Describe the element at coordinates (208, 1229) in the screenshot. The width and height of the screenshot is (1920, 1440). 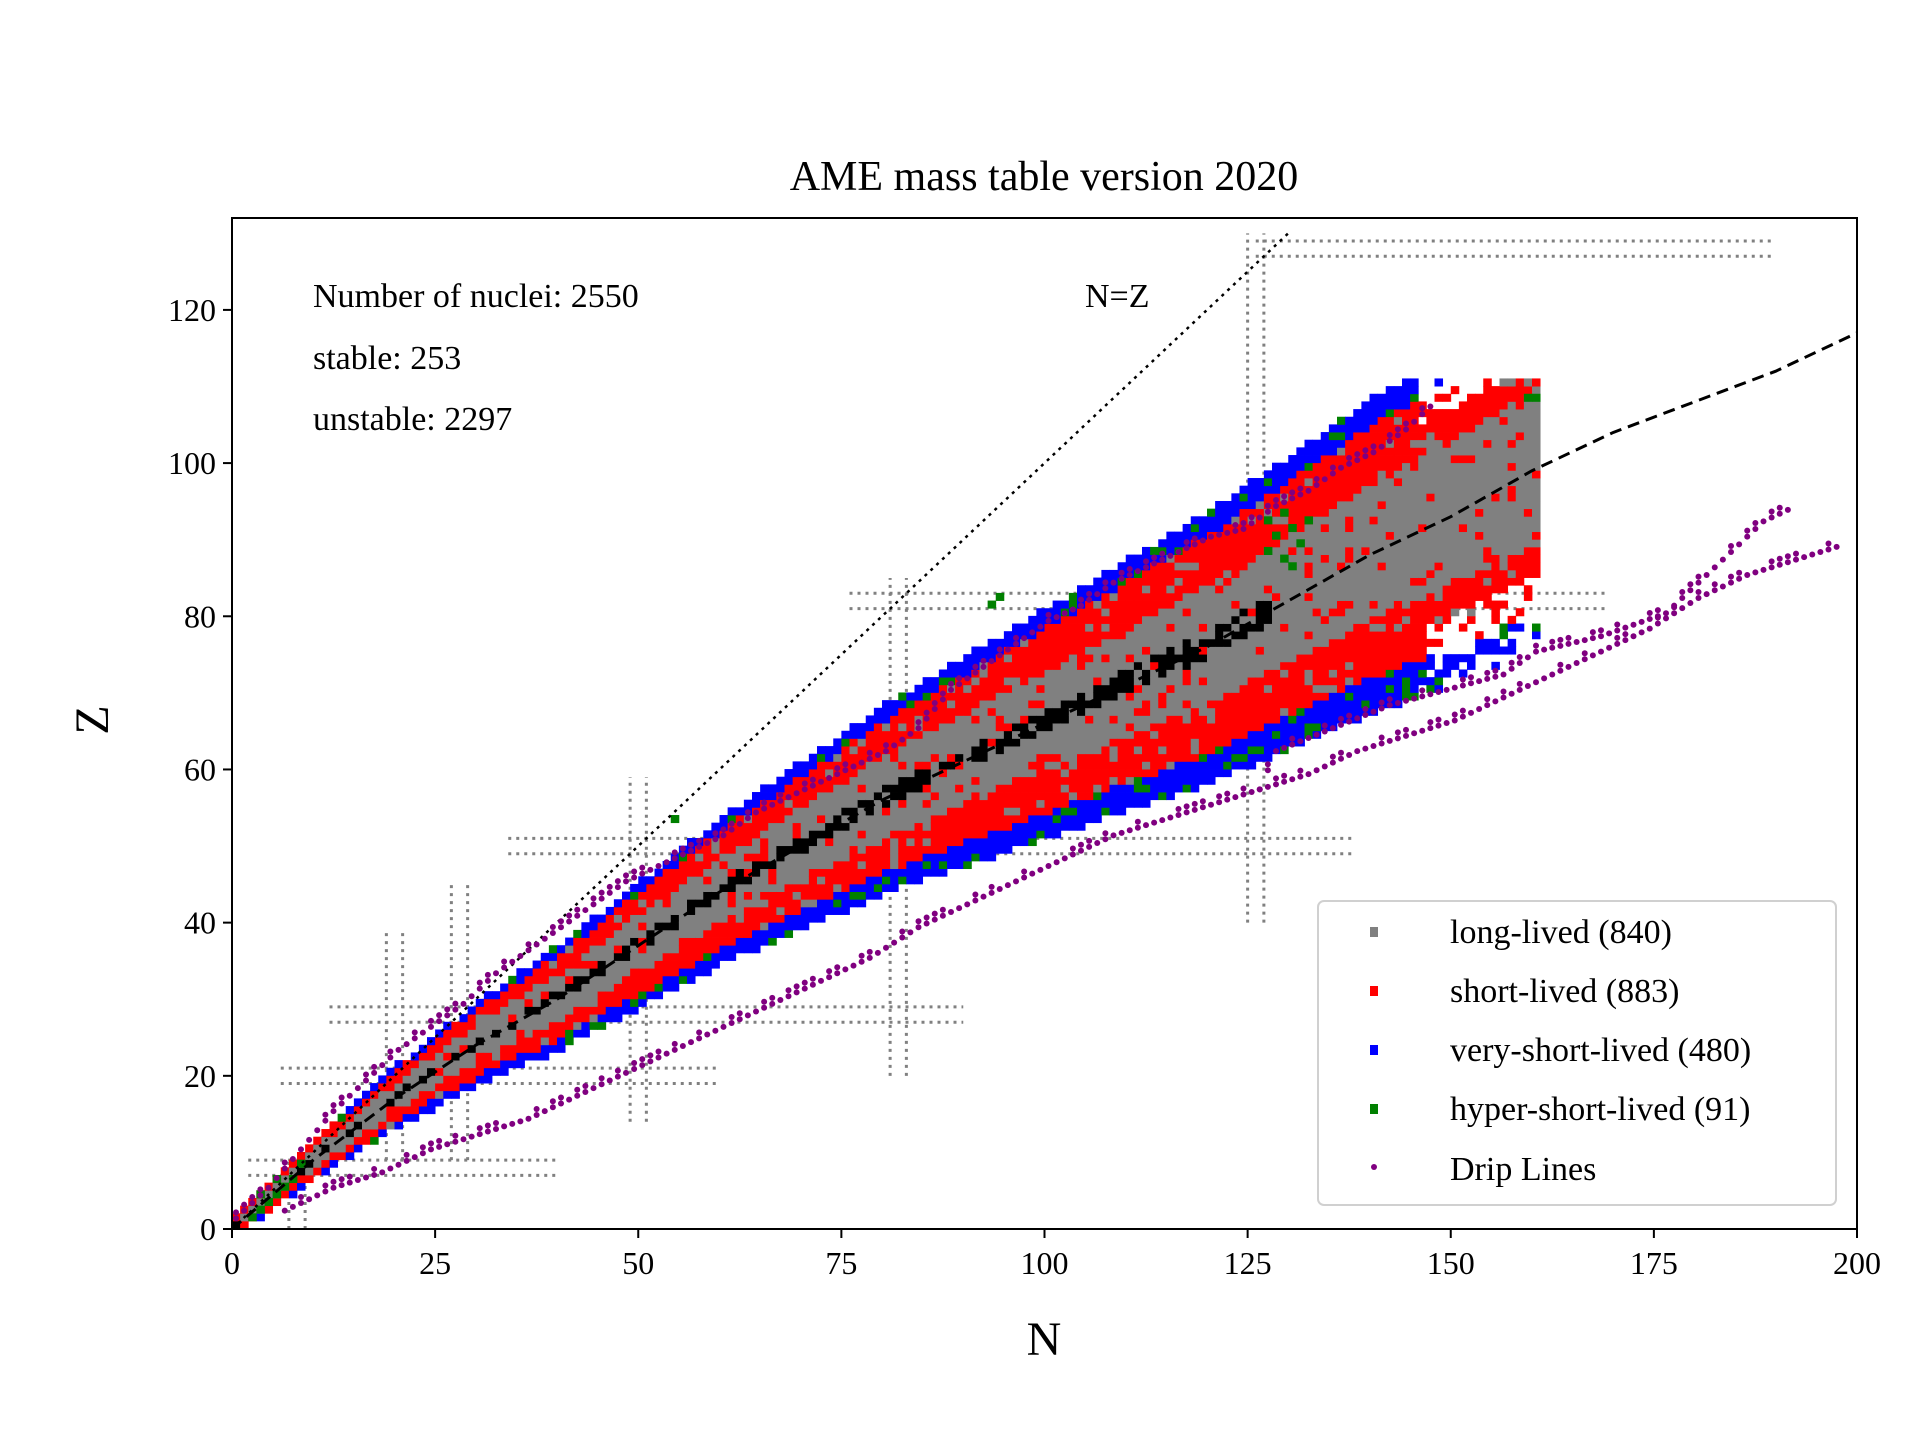
I see `y-tick-label: 0` at that location.